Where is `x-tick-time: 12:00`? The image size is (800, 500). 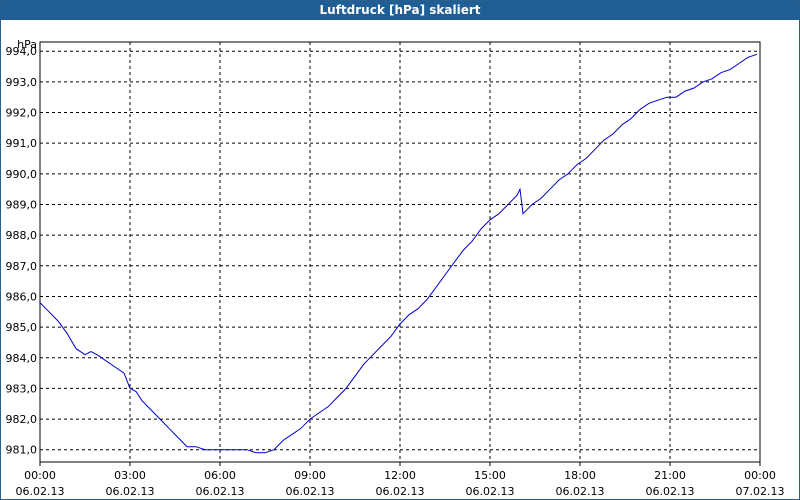
x-tick-time: 12:00 is located at coordinates (400, 475).